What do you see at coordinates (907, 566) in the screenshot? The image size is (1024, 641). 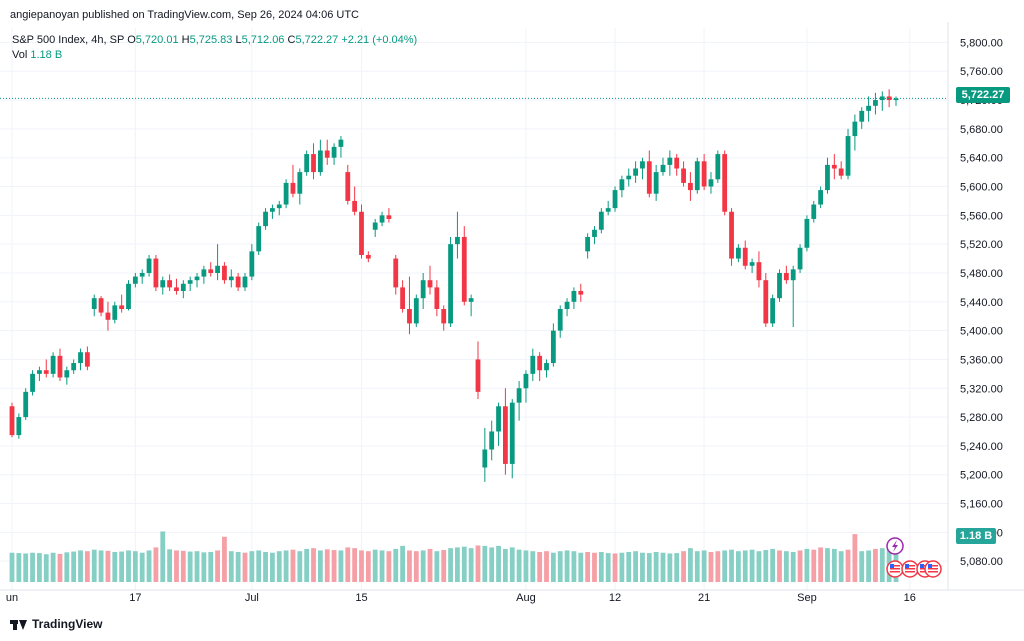 I see `us-flag-icon-canton` at bounding box center [907, 566].